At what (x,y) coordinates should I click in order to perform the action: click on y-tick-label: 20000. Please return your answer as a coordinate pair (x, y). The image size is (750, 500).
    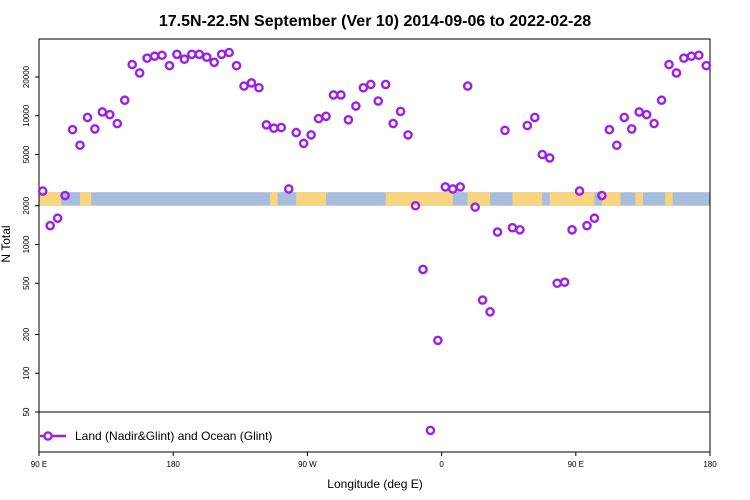
    Looking at the image, I should click on (26, 76).